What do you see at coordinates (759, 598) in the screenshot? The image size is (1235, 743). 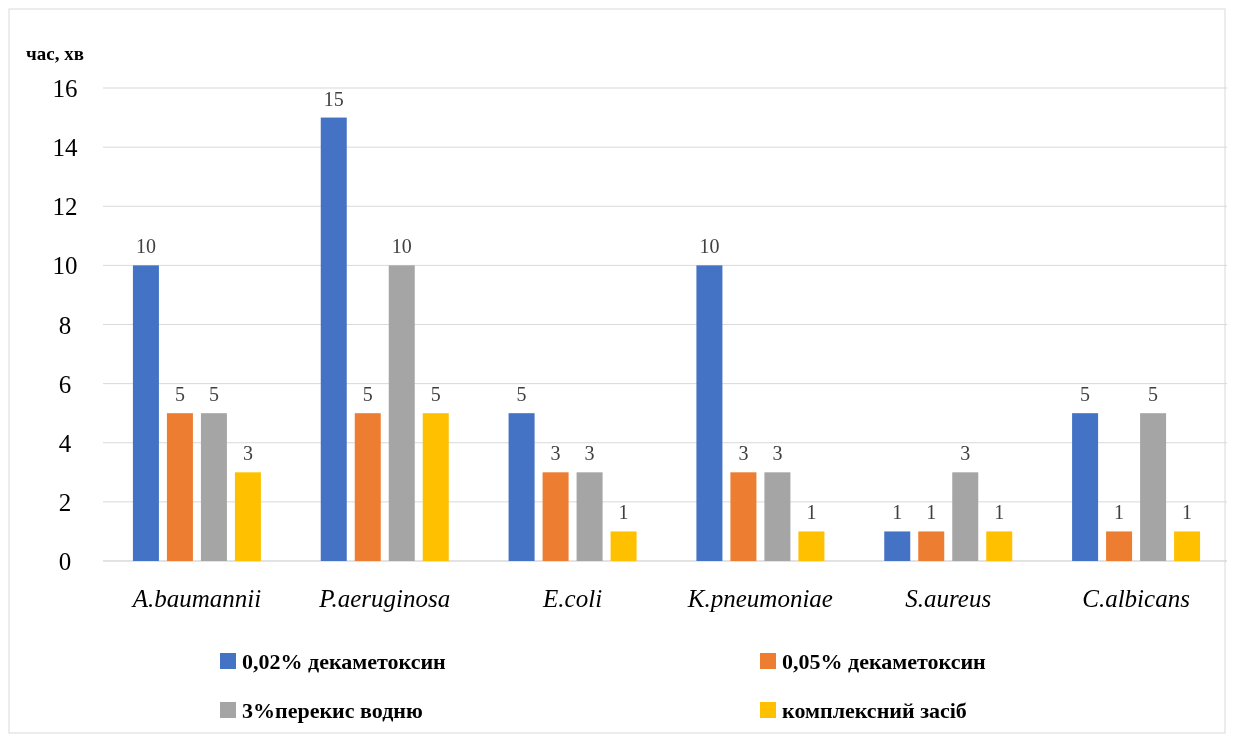 I see `x-tick-label: K.pneumoniae` at bounding box center [759, 598].